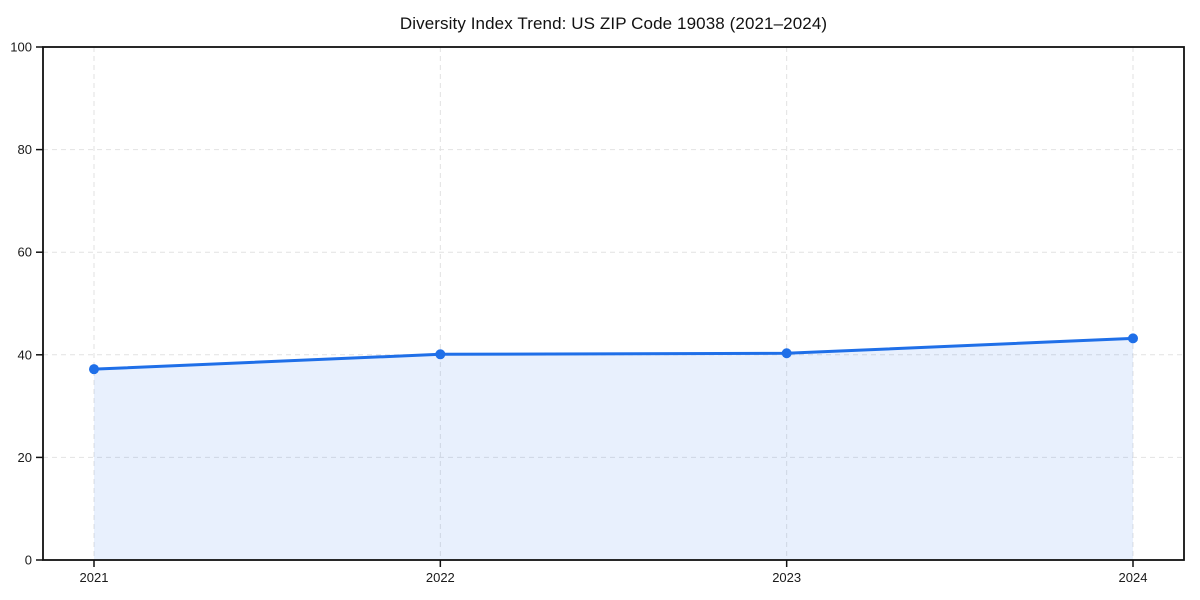  Describe the element at coordinates (786, 577) in the screenshot. I see `x-tick-label: 2023` at that location.